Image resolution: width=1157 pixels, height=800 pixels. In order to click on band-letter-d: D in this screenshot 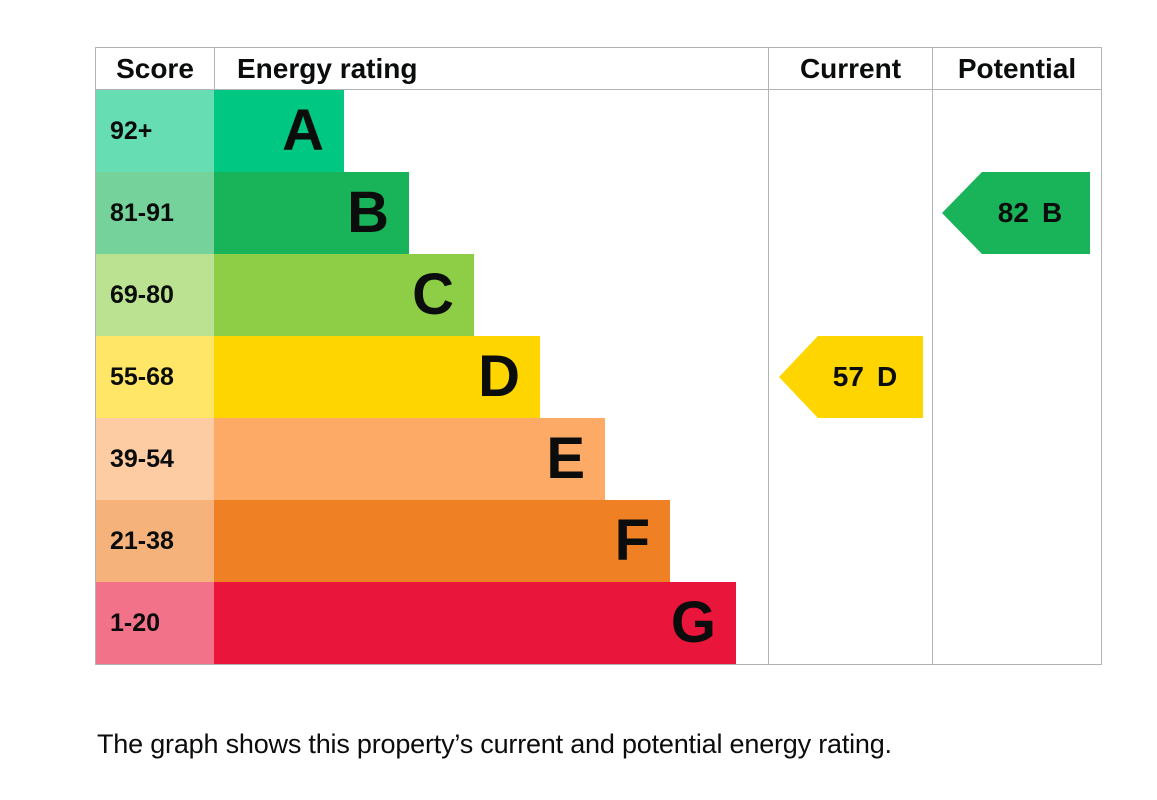, I will do `click(499, 376)`.